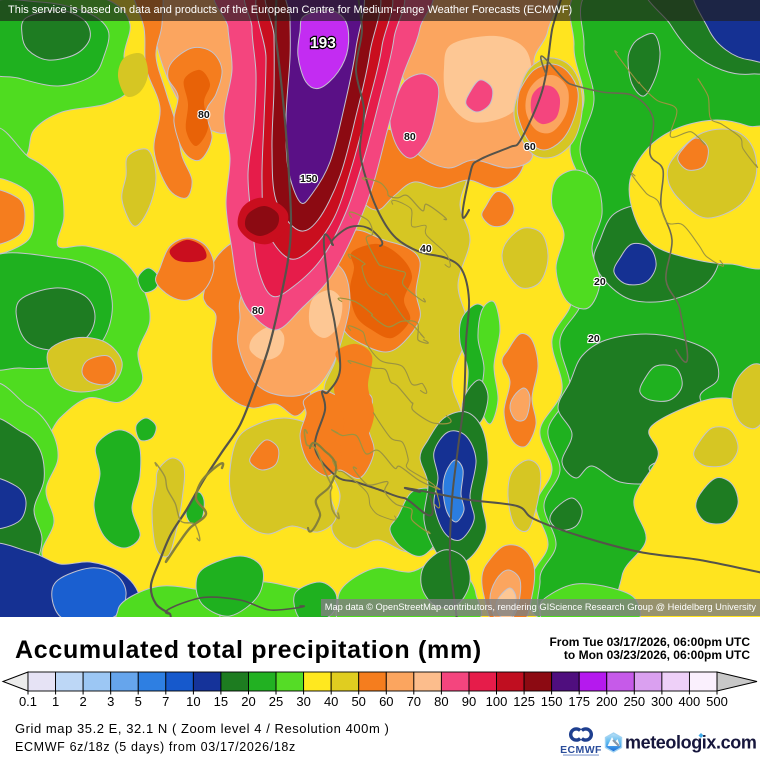  Describe the element at coordinates (581, 750) in the screenshot. I see `svg-text: ECMWF` at that location.